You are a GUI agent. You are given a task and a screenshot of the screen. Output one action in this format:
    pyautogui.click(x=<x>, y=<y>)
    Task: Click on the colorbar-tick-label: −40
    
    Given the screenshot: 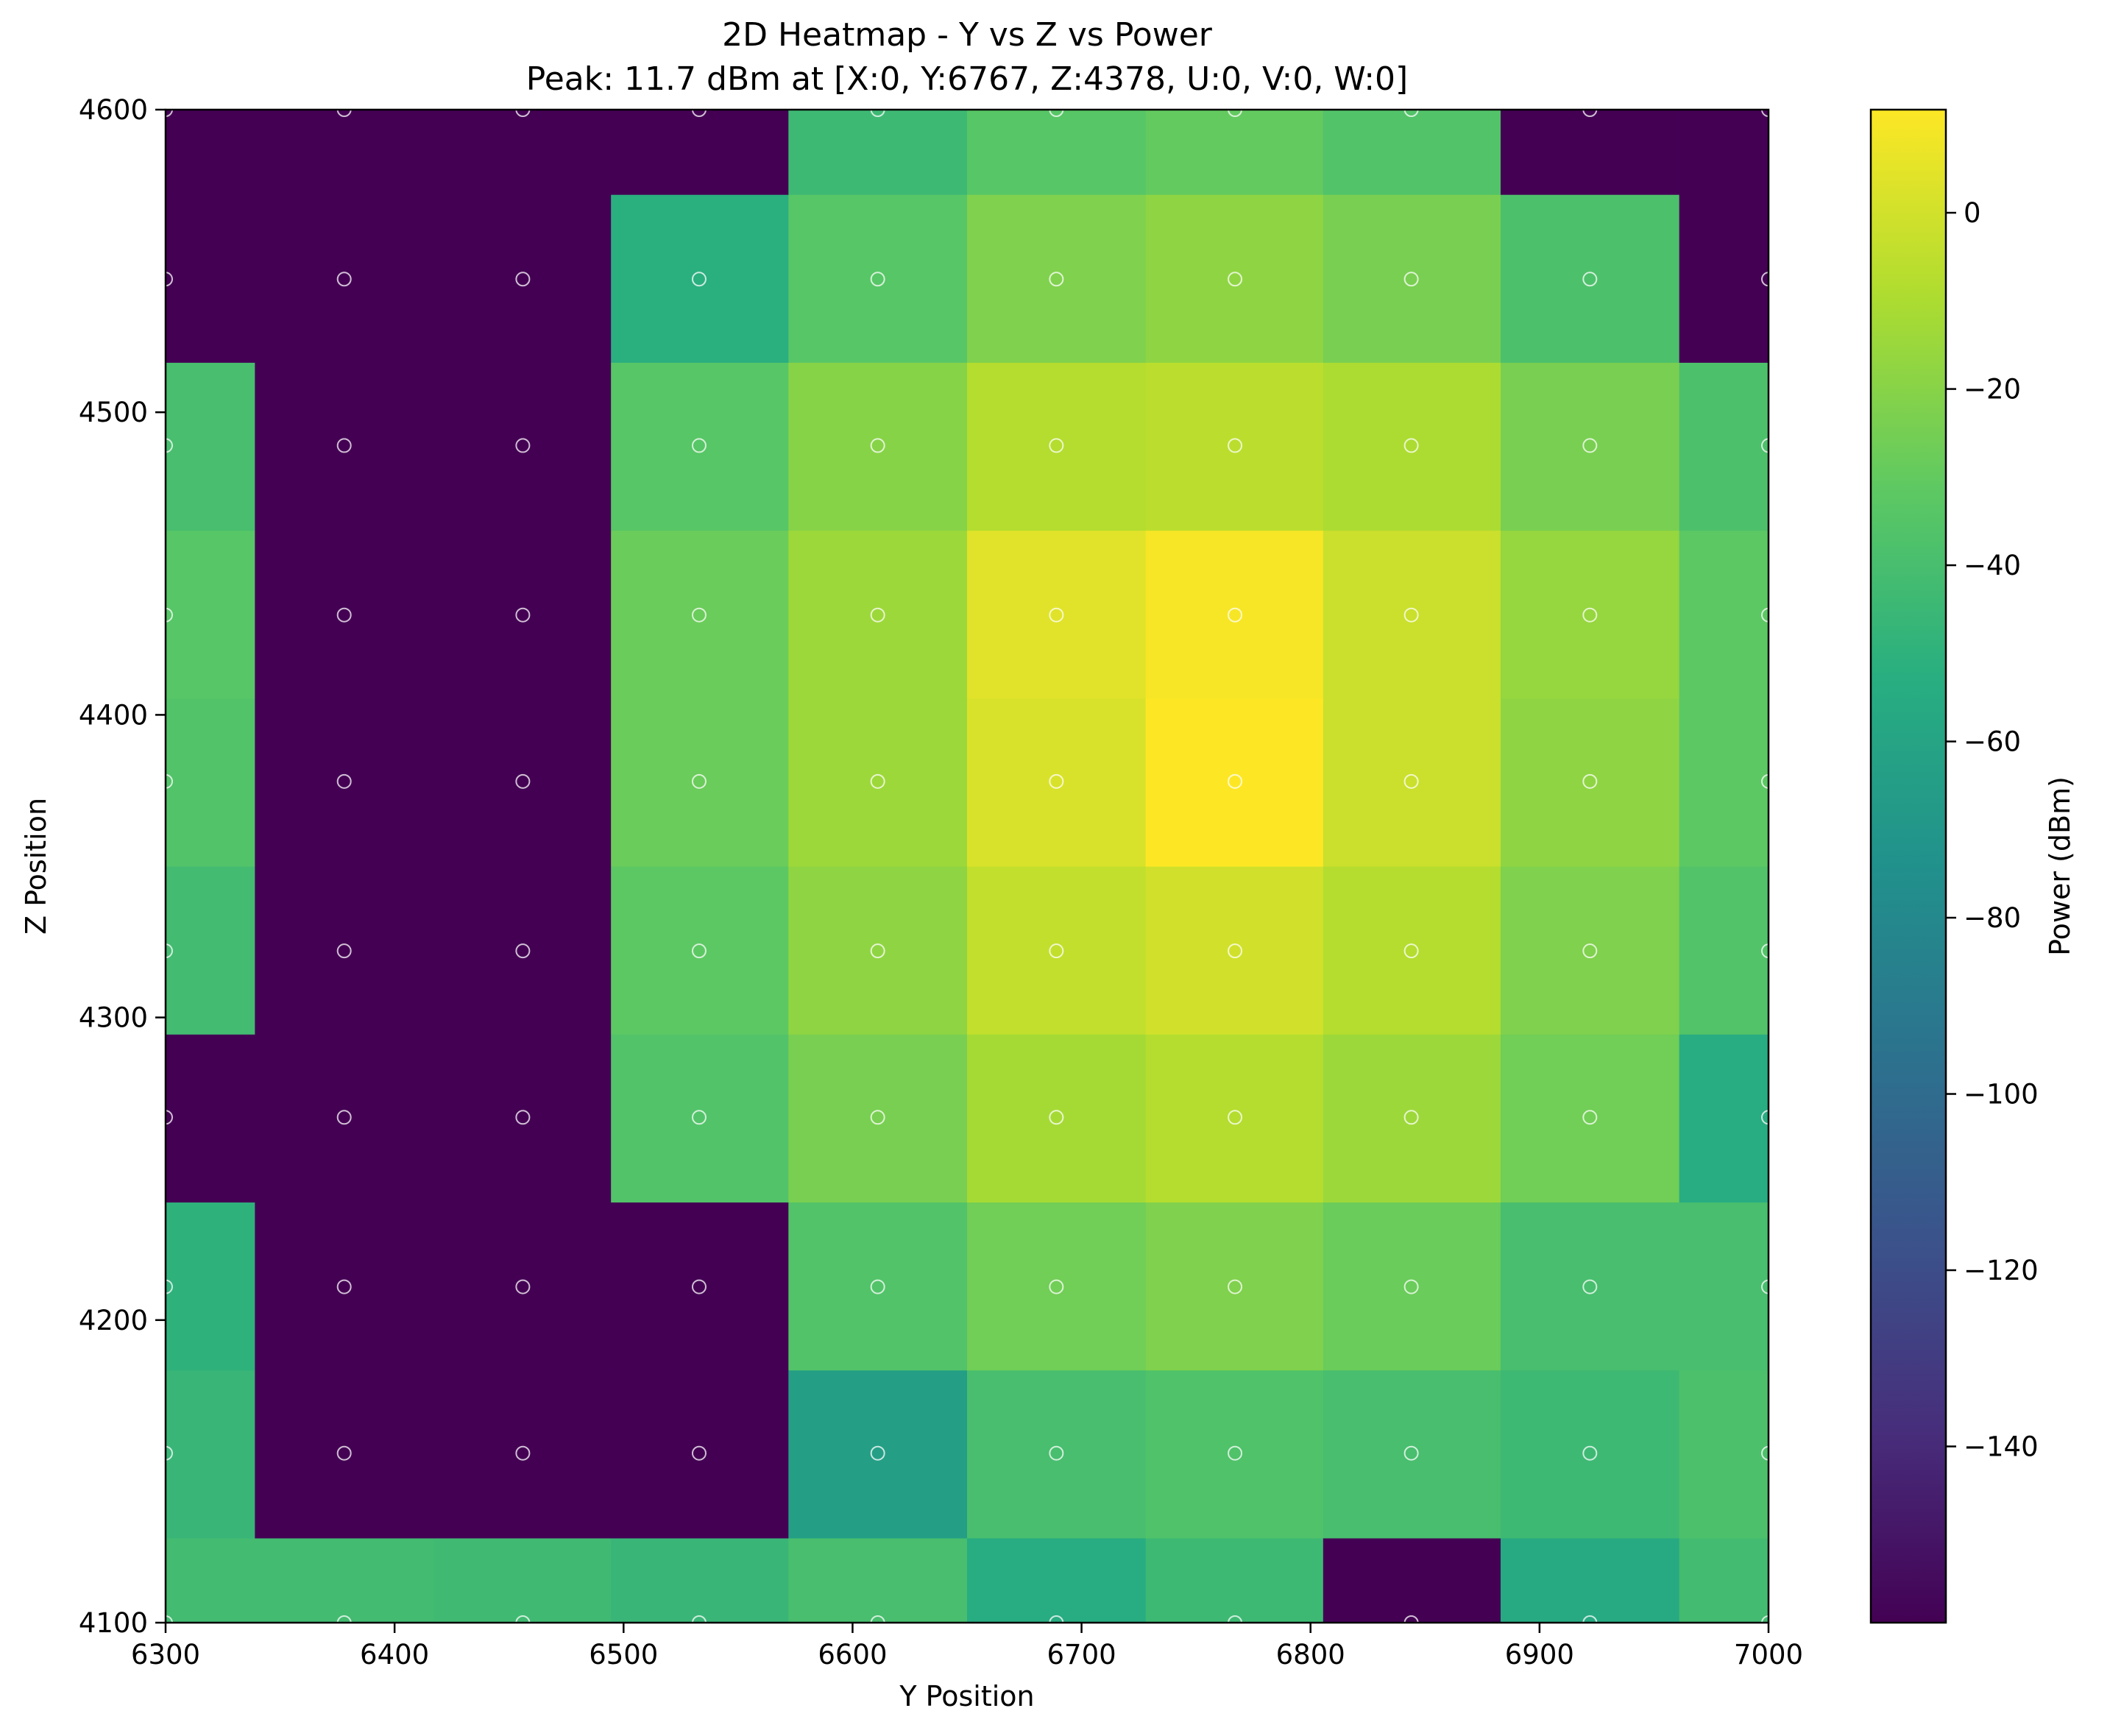 What is the action you would take?
    pyautogui.click(x=1992, y=565)
    